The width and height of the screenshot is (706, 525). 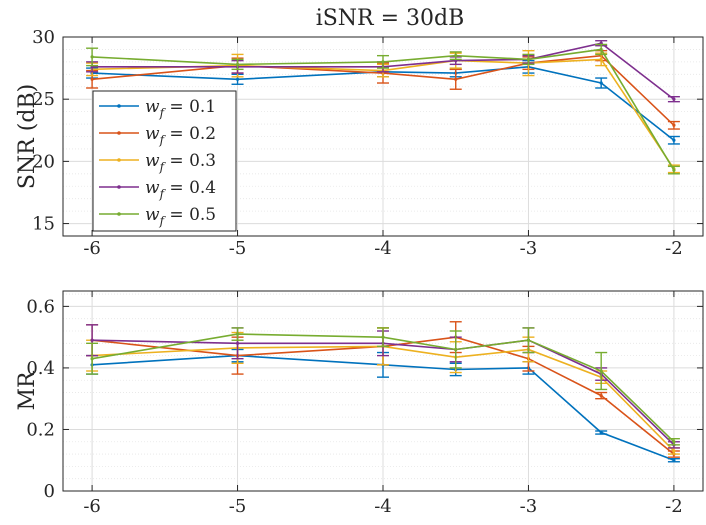 I want to click on mr-x-tick-label: -5, so click(x=238, y=506).